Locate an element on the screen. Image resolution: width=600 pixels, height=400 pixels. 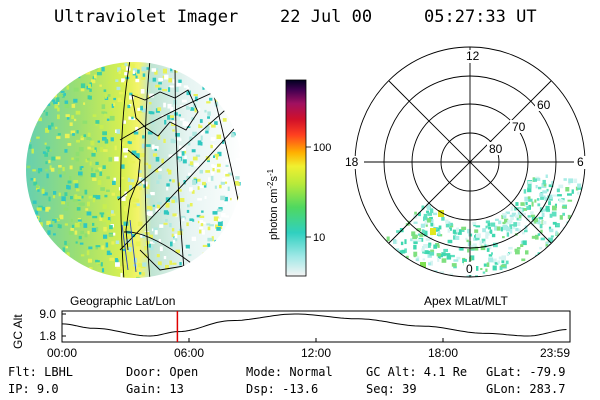
terminator-lines is located at coordinates (129, 246).